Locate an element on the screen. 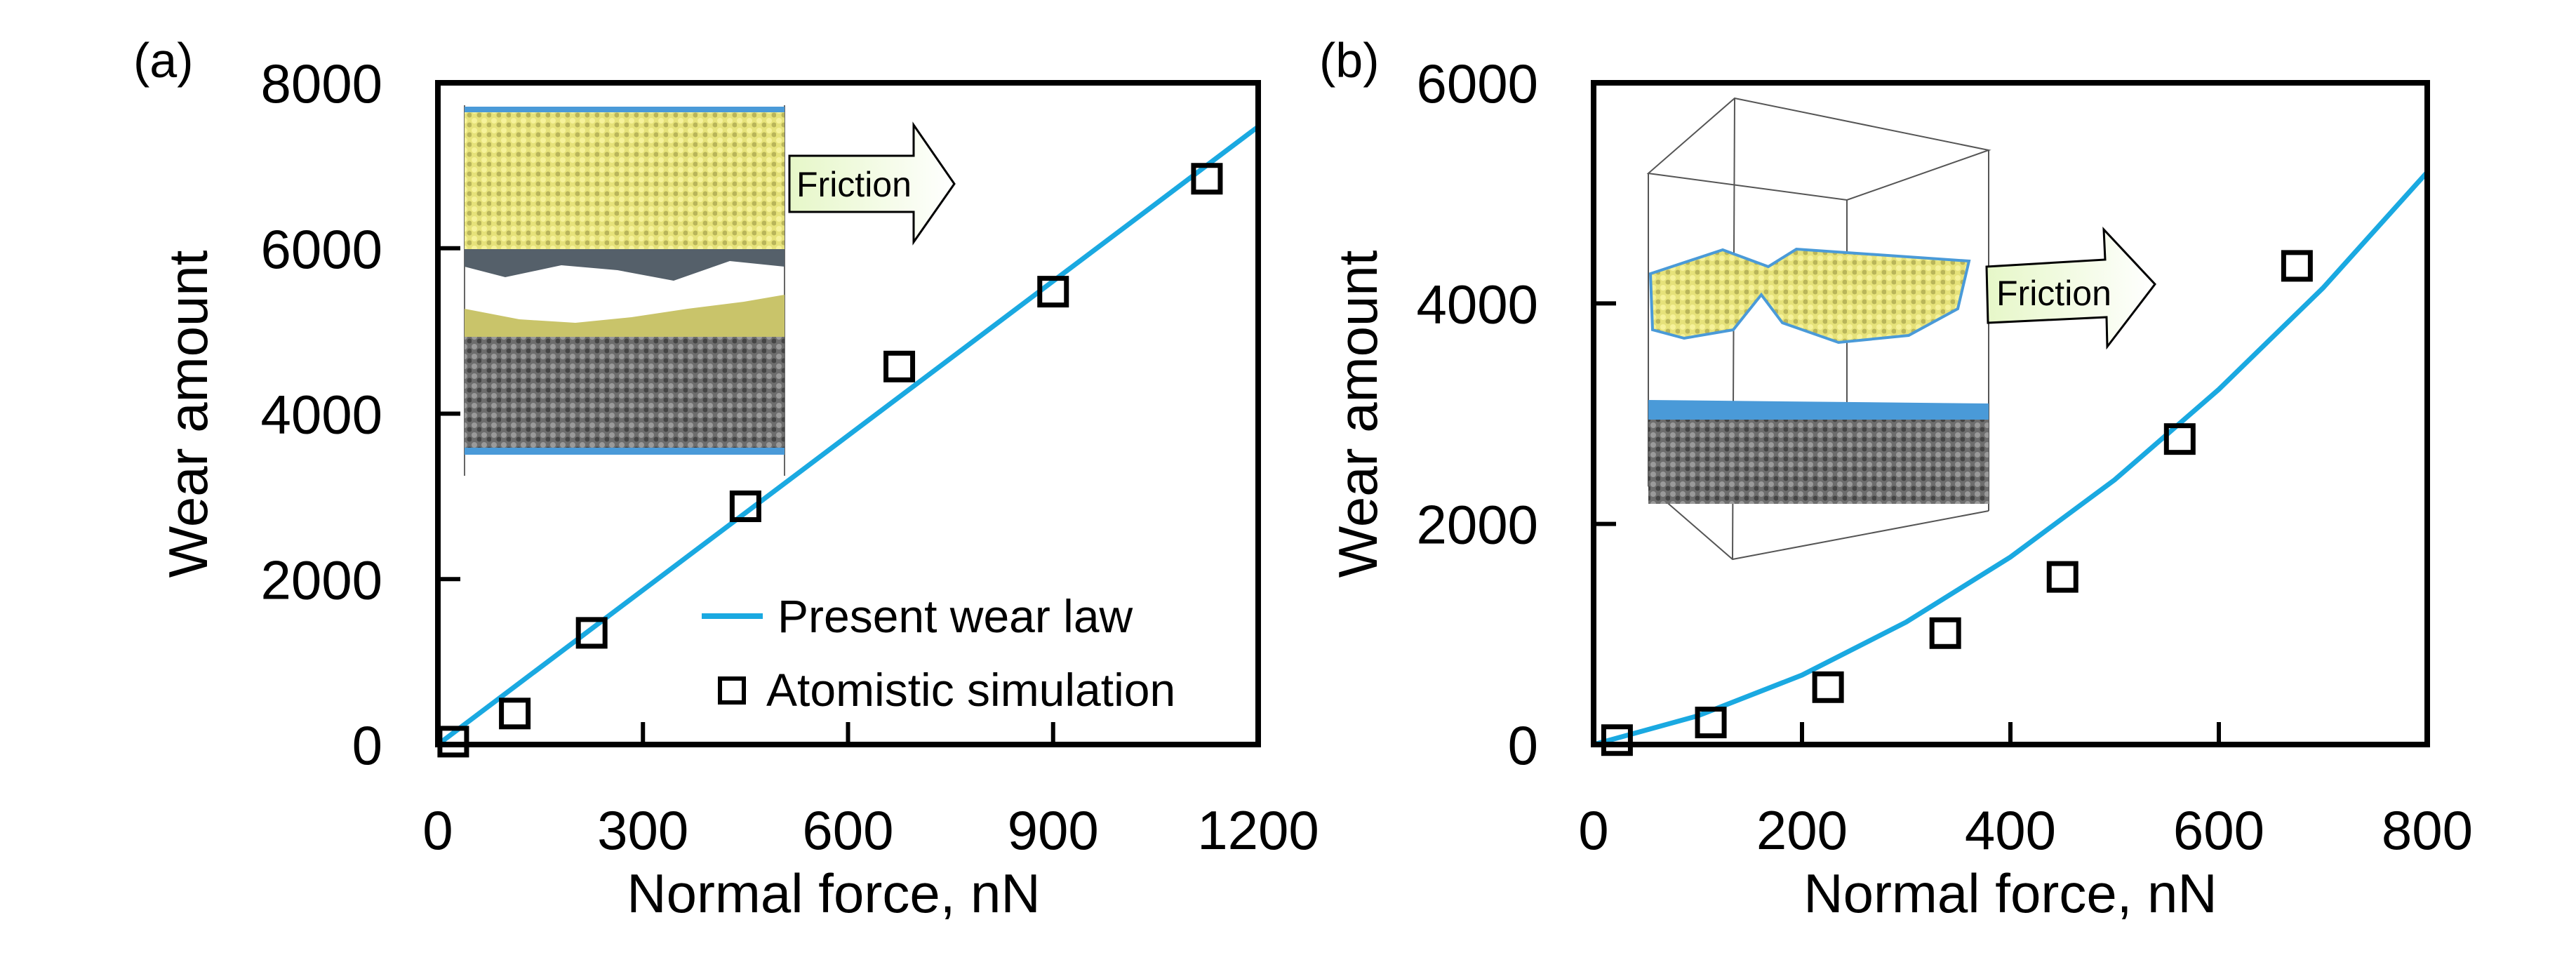 The width and height of the screenshot is (2576, 974). plot-a-xlabel: Normal force, nN is located at coordinates (834, 893).